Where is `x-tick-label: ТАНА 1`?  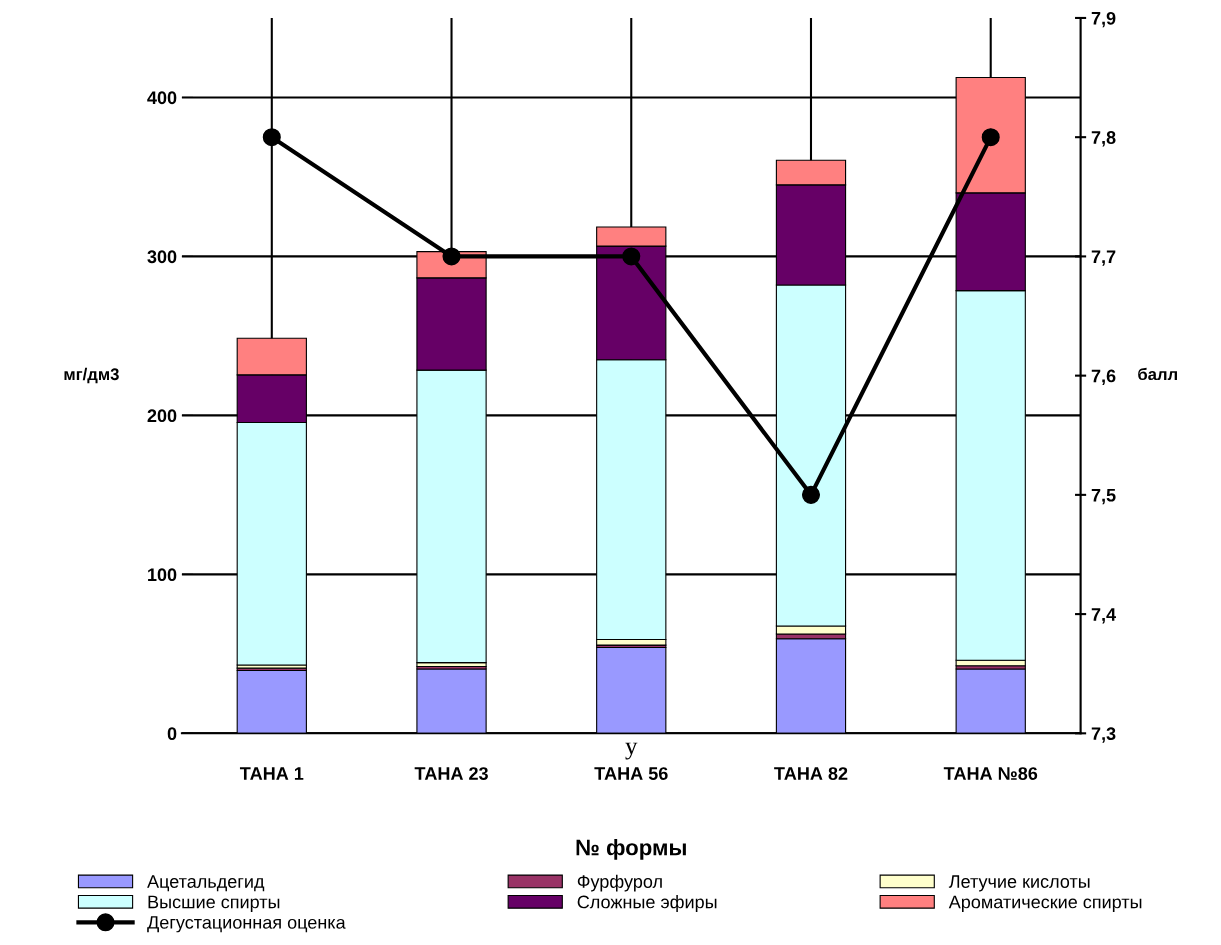
x-tick-label: ТАНА 1 is located at coordinates (271, 773).